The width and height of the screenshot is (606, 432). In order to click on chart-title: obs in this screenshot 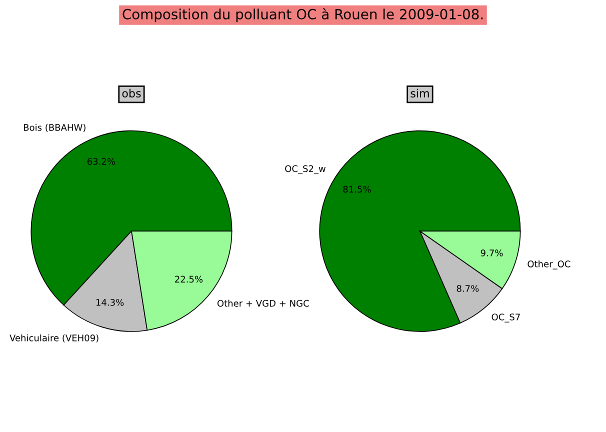, I will do `click(131, 93)`.